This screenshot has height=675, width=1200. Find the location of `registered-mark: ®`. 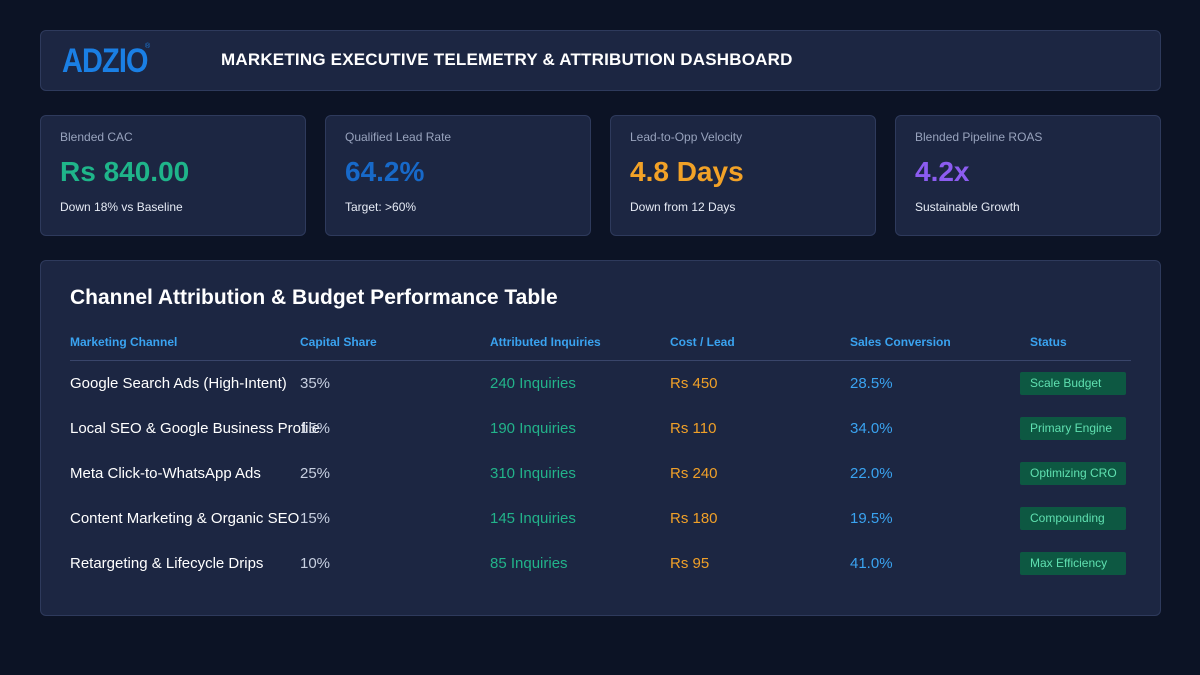

registered-mark: ® is located at coordinates (148, 46).